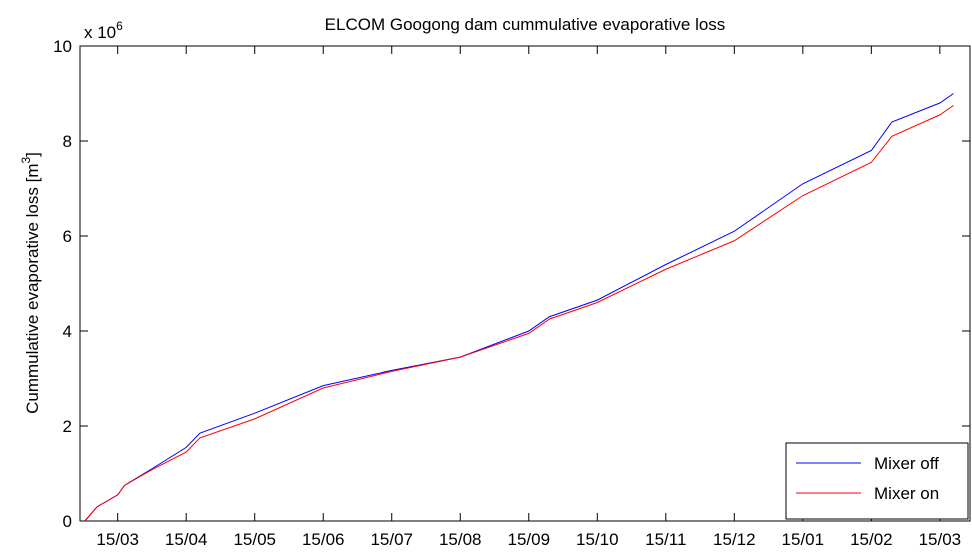 The image size is (972, 553). What do you see at coordinates (67, 236) in the screenshot?
I see `y-tick-label: 6` at bounding box center [67, 236].